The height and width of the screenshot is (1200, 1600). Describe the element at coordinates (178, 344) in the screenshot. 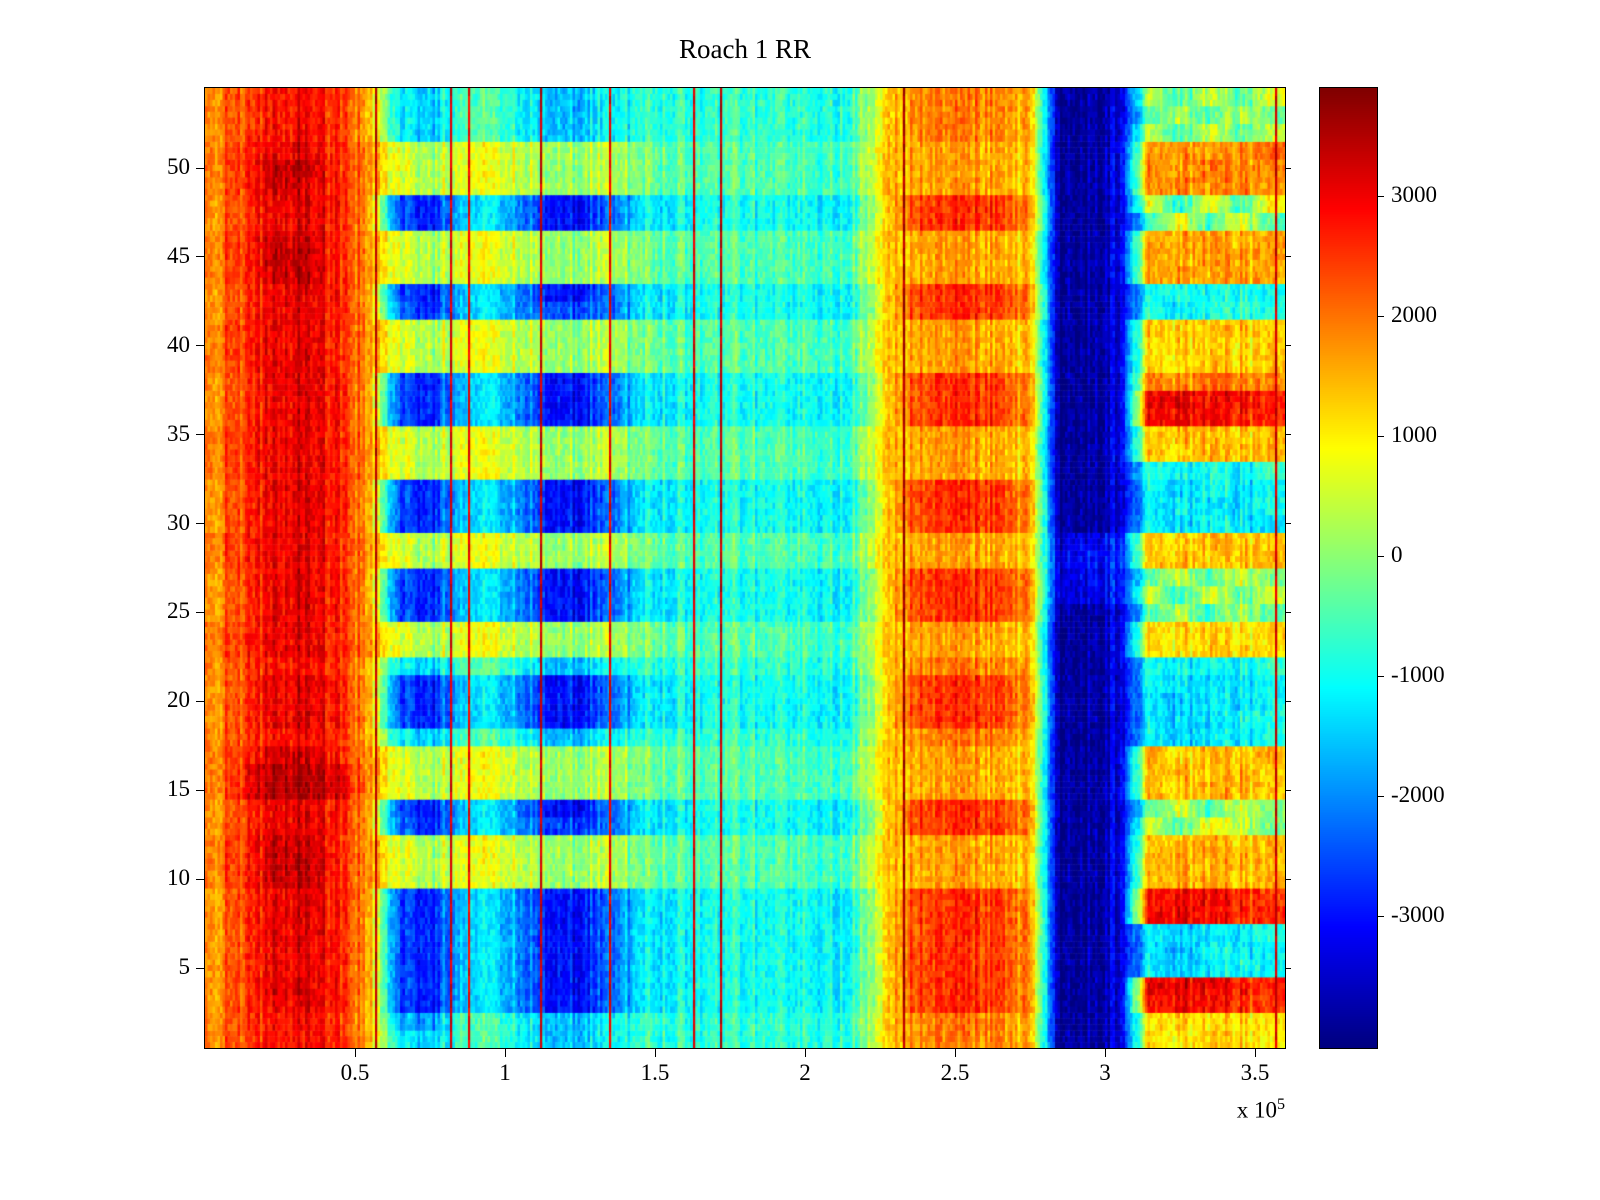

I see `y-tick-label: 40` at that location.